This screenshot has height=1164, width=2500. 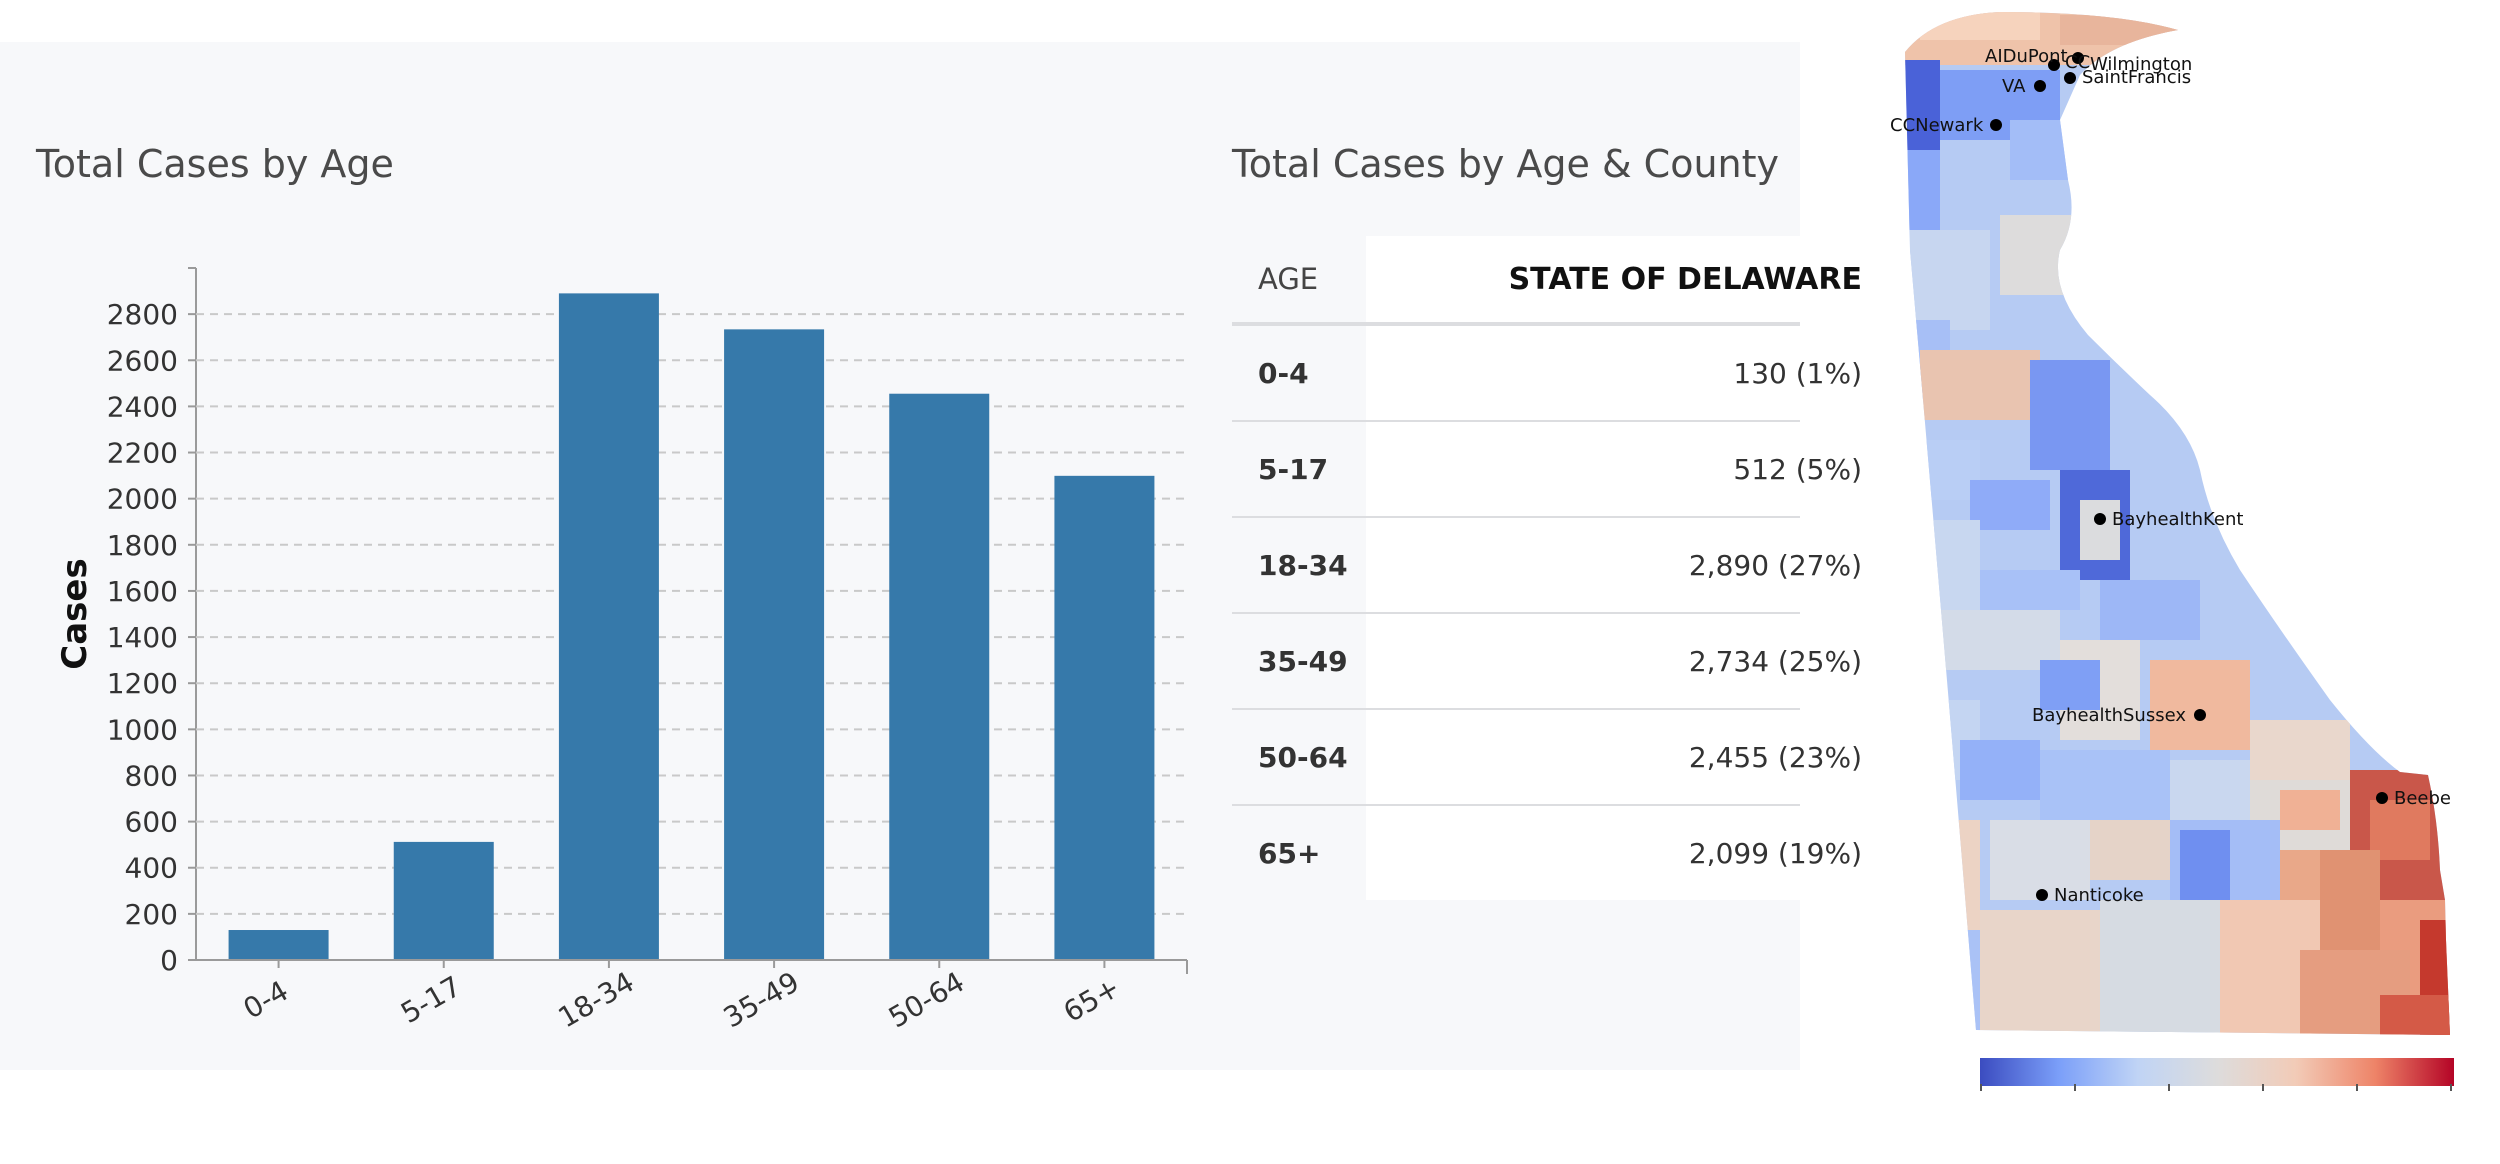 What do you see at coordinates (1303, 661) in the screenshot?
I see `row-age: 35-49` at bounding box center [1303, 661].